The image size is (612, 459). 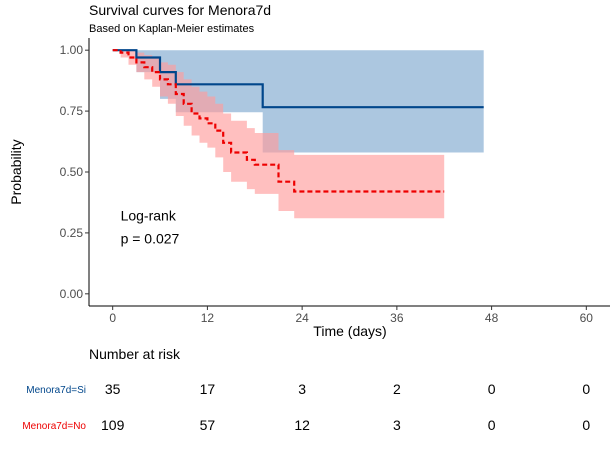 What do you see at coordinates (72, 233) in the screenshot?
I see `y-tick-label: 0.25` at bounding box center [72, 233].